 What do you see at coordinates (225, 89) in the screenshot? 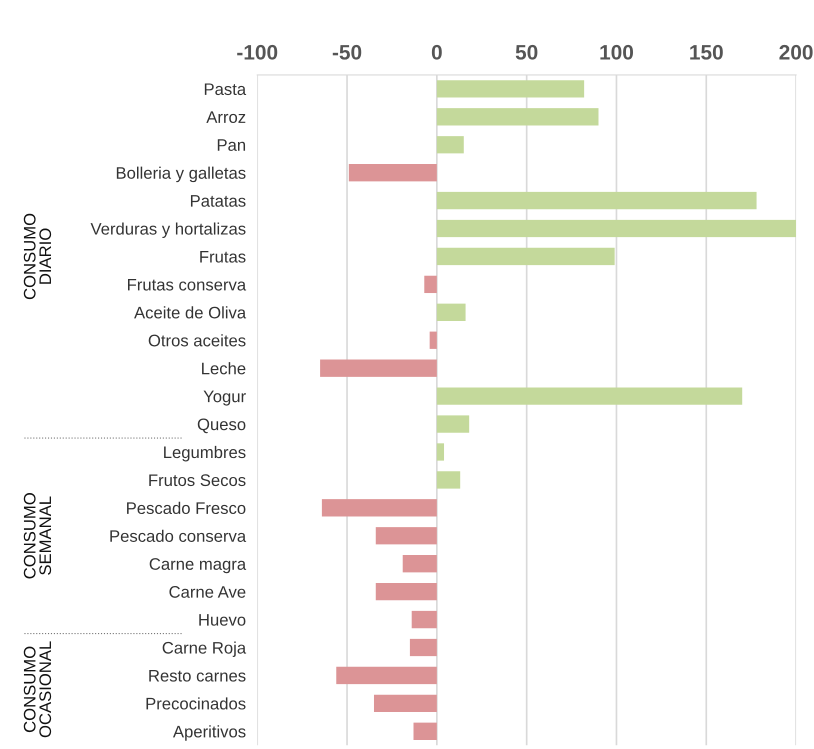
I see `y-tick-label: Pasta` at bounding box center [225, 89].